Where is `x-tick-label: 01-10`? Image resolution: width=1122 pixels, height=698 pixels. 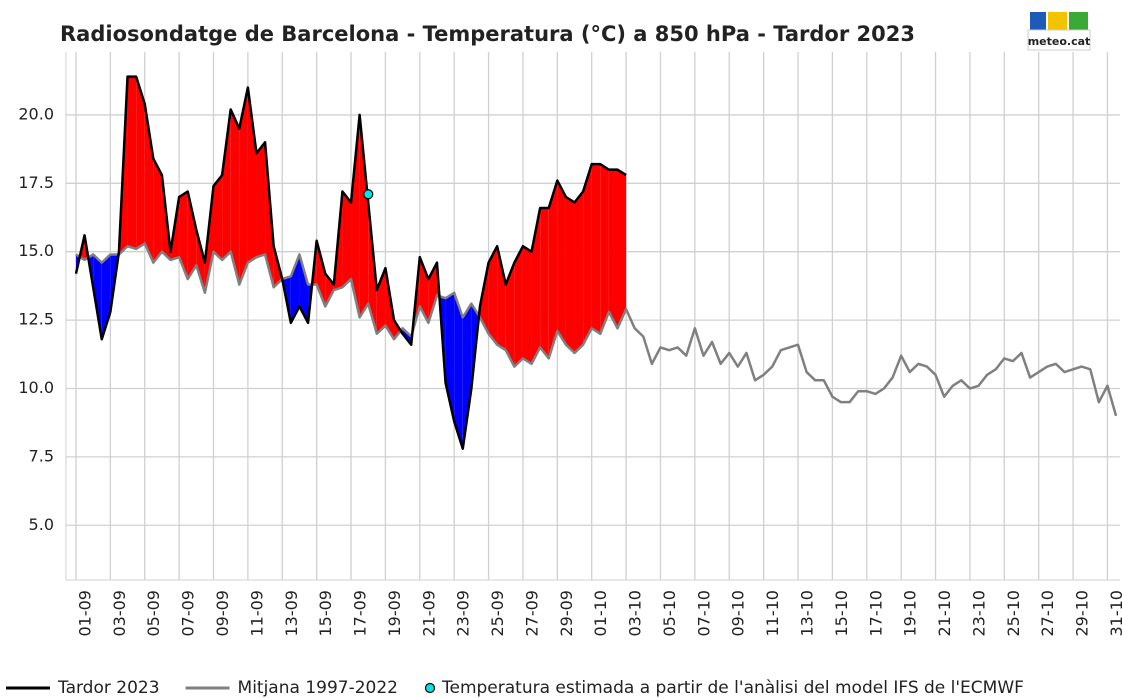 x-tick-label: 01-10 is located at coordinates (600, 613).